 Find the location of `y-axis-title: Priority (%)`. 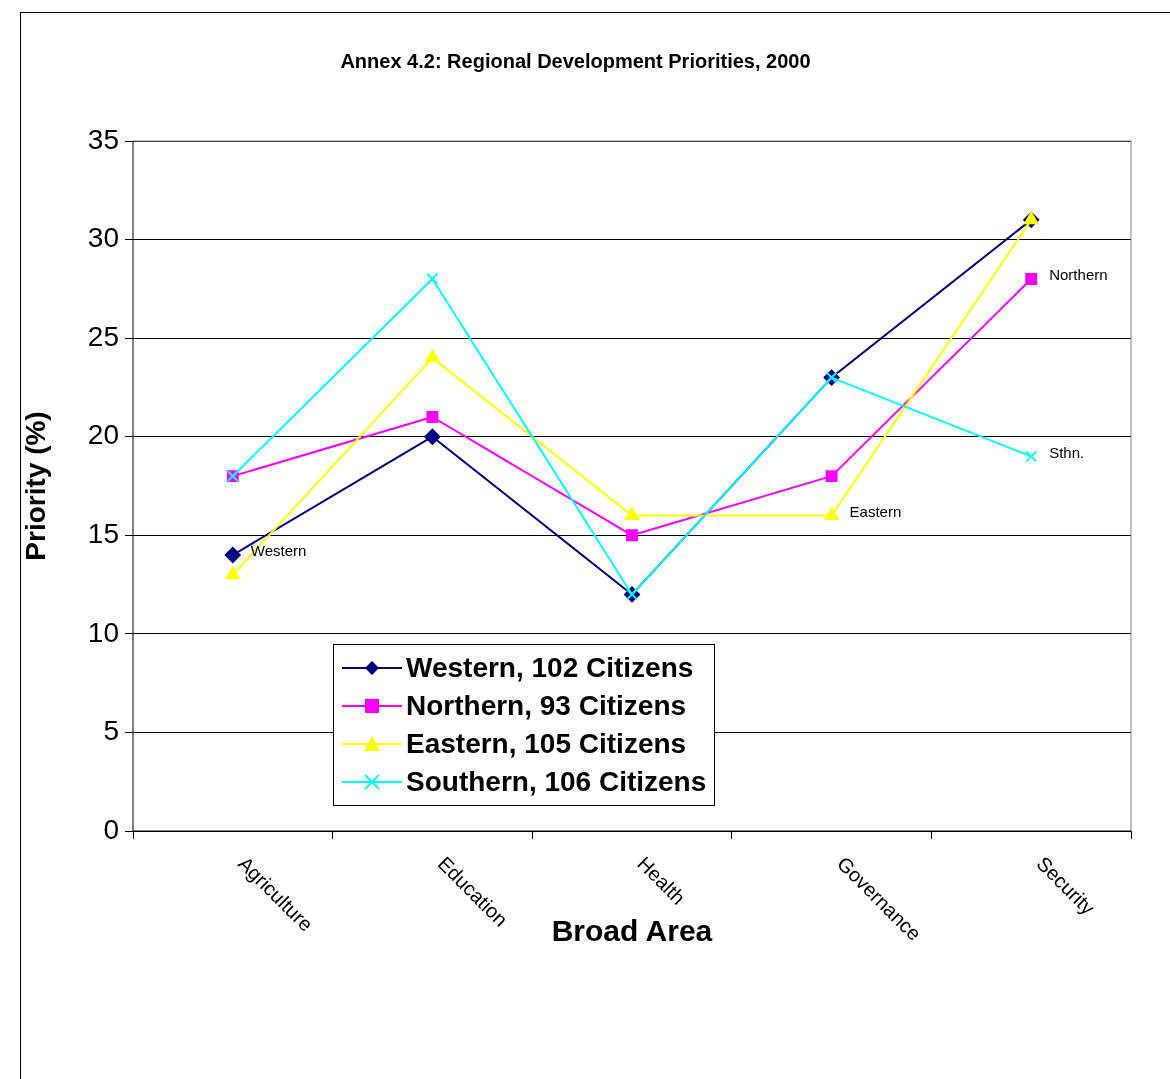

y-axis-title: Priority (%) is located at coordinates (35, 486).